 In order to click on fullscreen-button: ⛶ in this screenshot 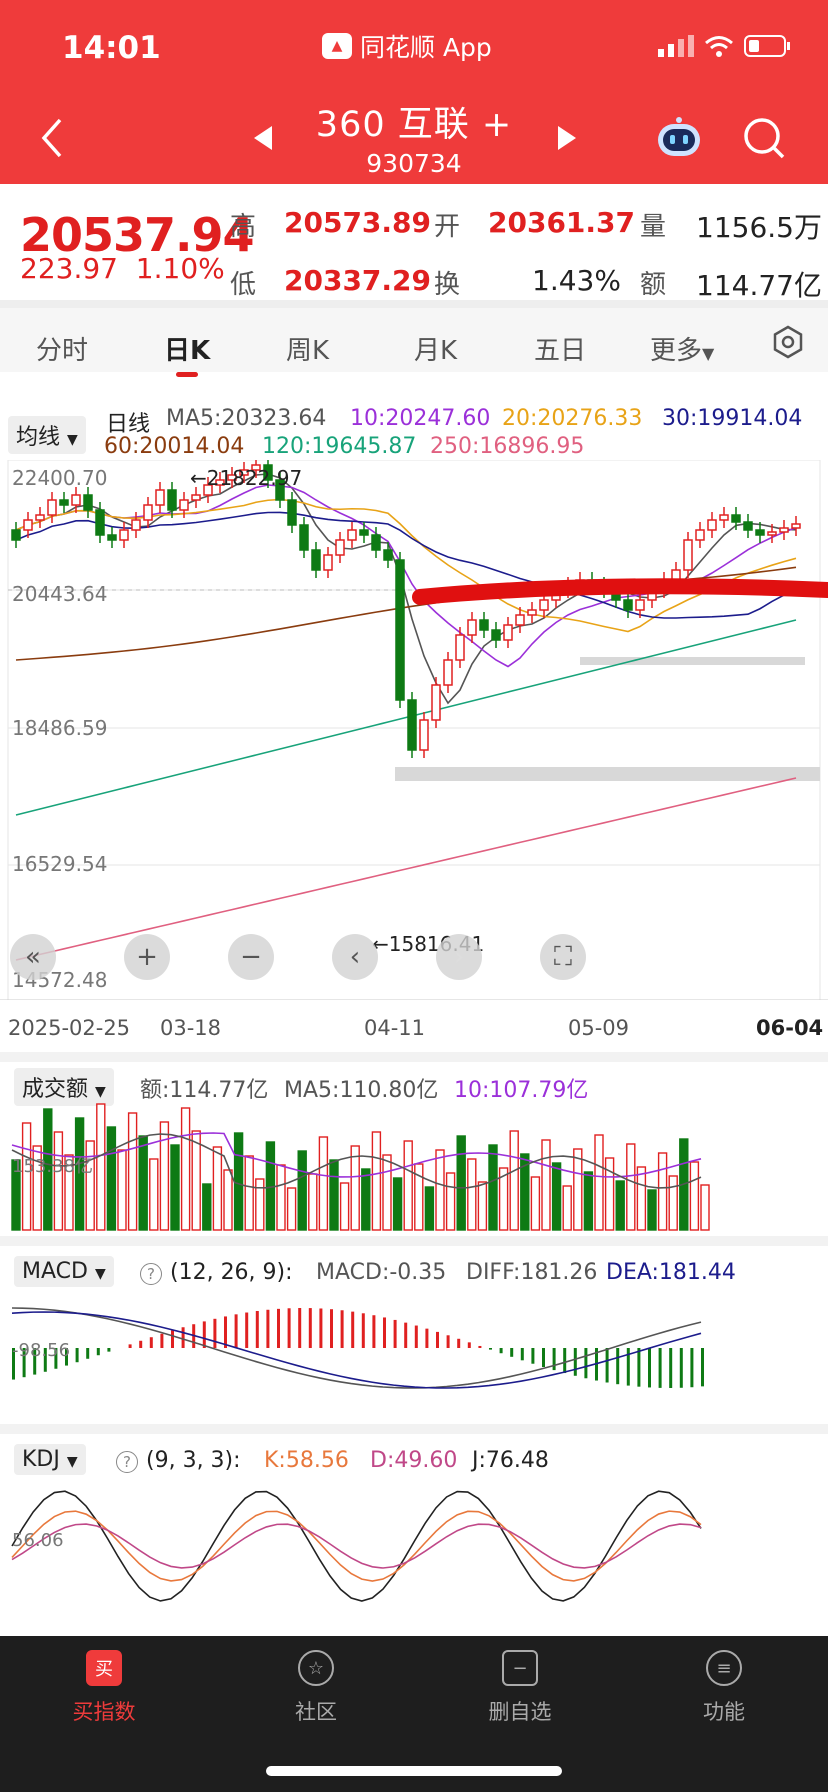, I will do `click(563, 957)`.